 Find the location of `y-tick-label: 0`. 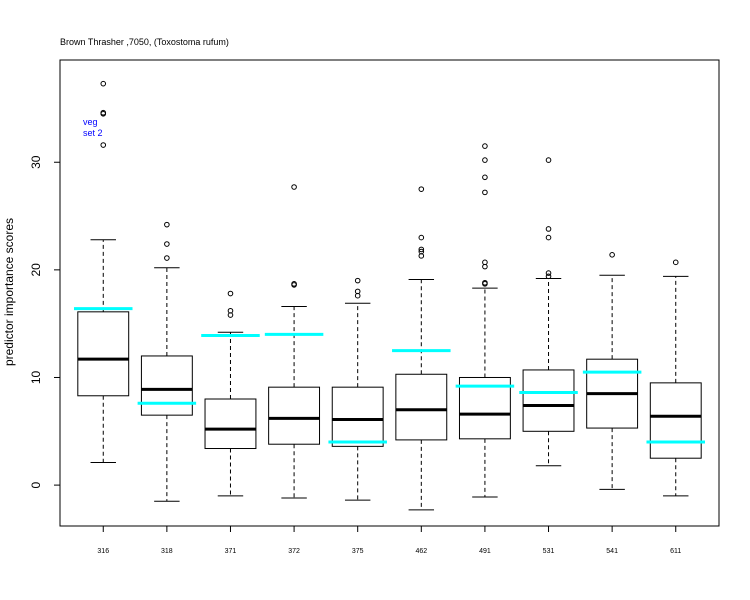

y-tick-label: 0 is located at coordinates (36, 484).